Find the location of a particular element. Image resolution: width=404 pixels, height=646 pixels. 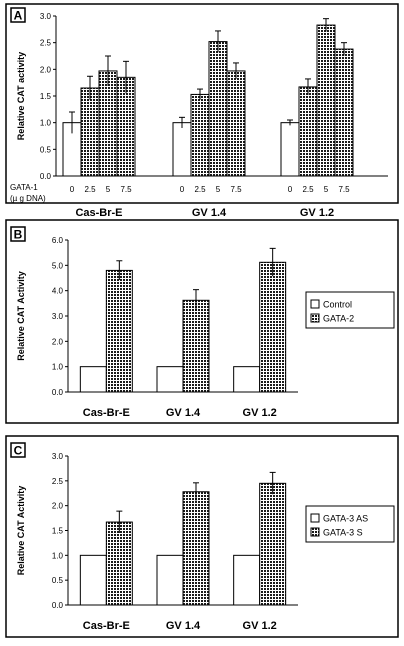

group-label: GV 1.4 is located at coordinates (209, 213).